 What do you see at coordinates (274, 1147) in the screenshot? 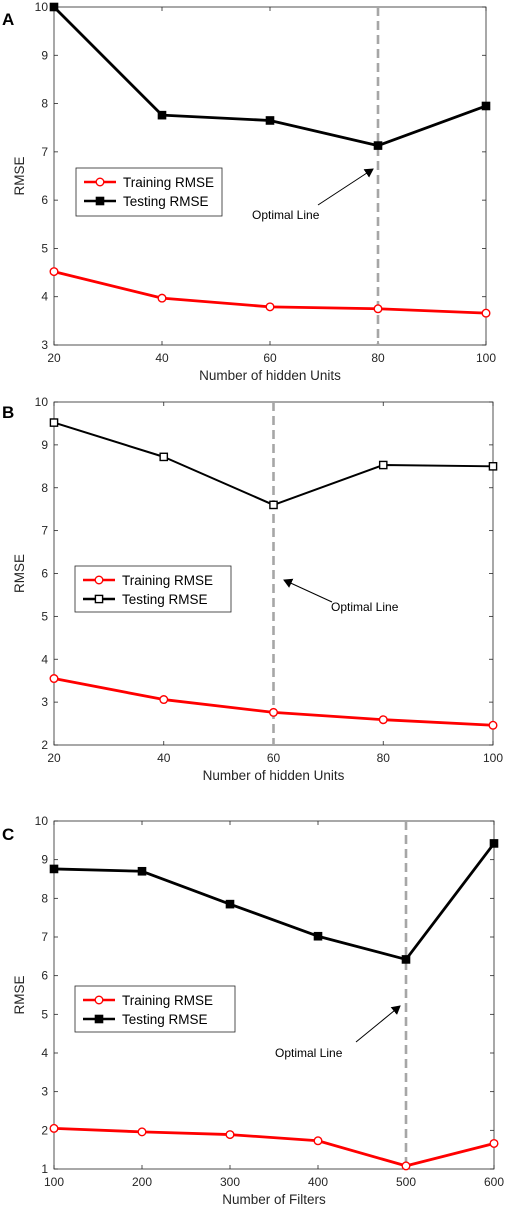
I see `series-line-training` at bounding box center [274, 1147].